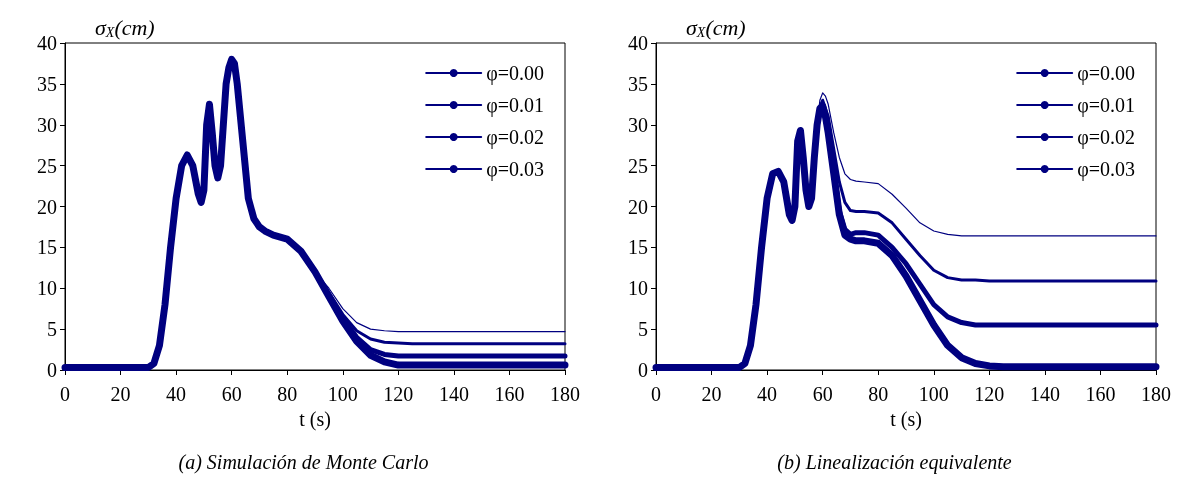  Describe the element at coordinates (894, 462) in the screenshot. I see `text: (b) Linealización equivalente` at that location.